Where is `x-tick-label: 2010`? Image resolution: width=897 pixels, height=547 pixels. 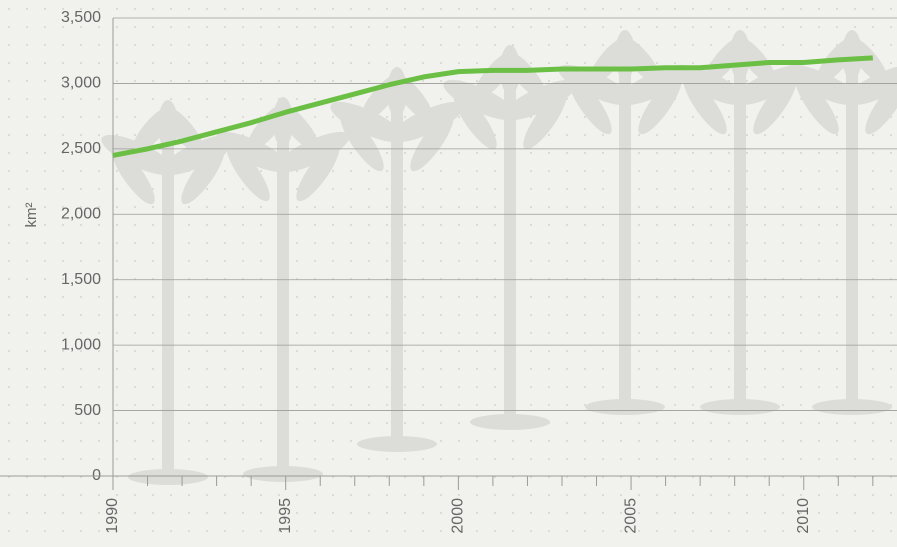
x-tick-label: 2010 is located at coordinates (803, 516).